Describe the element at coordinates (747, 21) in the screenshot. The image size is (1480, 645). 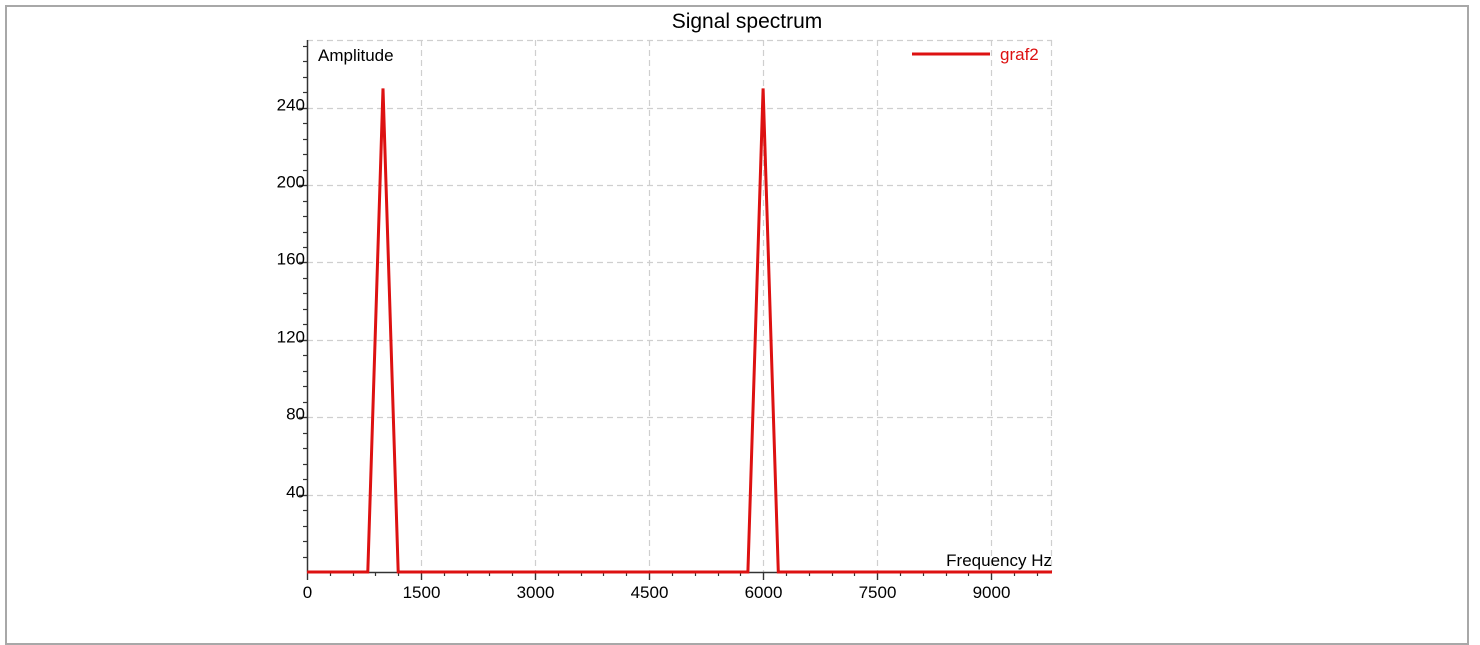
I see `chart-title: Signal spectrum` at that location.